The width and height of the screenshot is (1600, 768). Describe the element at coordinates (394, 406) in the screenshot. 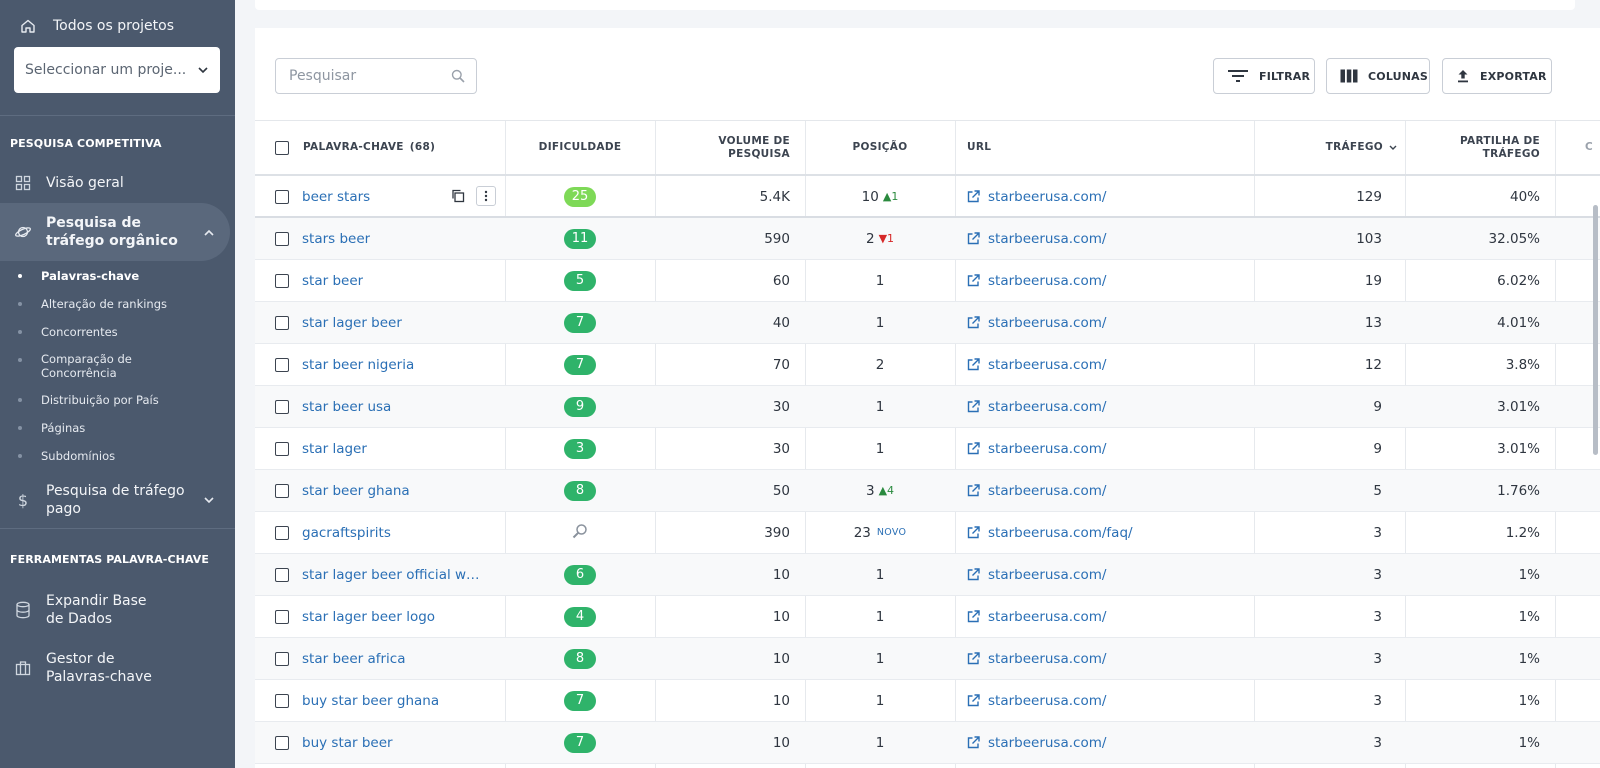

I see `keyword-cell: star beer usa` at that location.